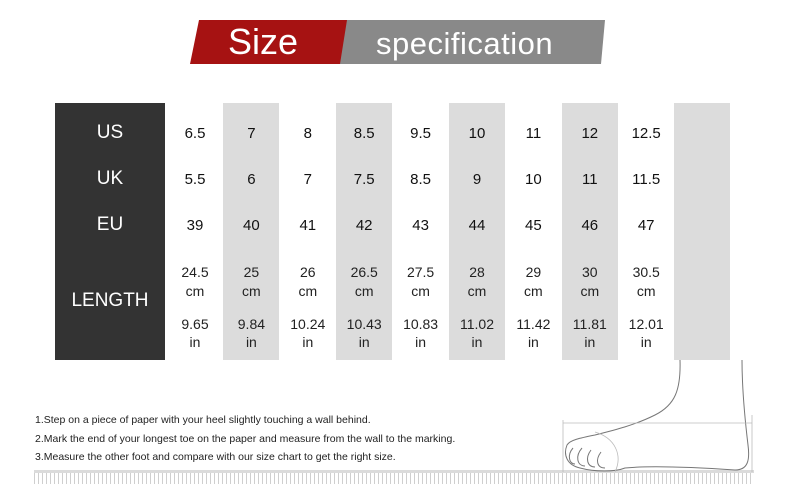 This screenshot has height=500, width=790. I want to click on size-uk: 7, so click(307, 179).